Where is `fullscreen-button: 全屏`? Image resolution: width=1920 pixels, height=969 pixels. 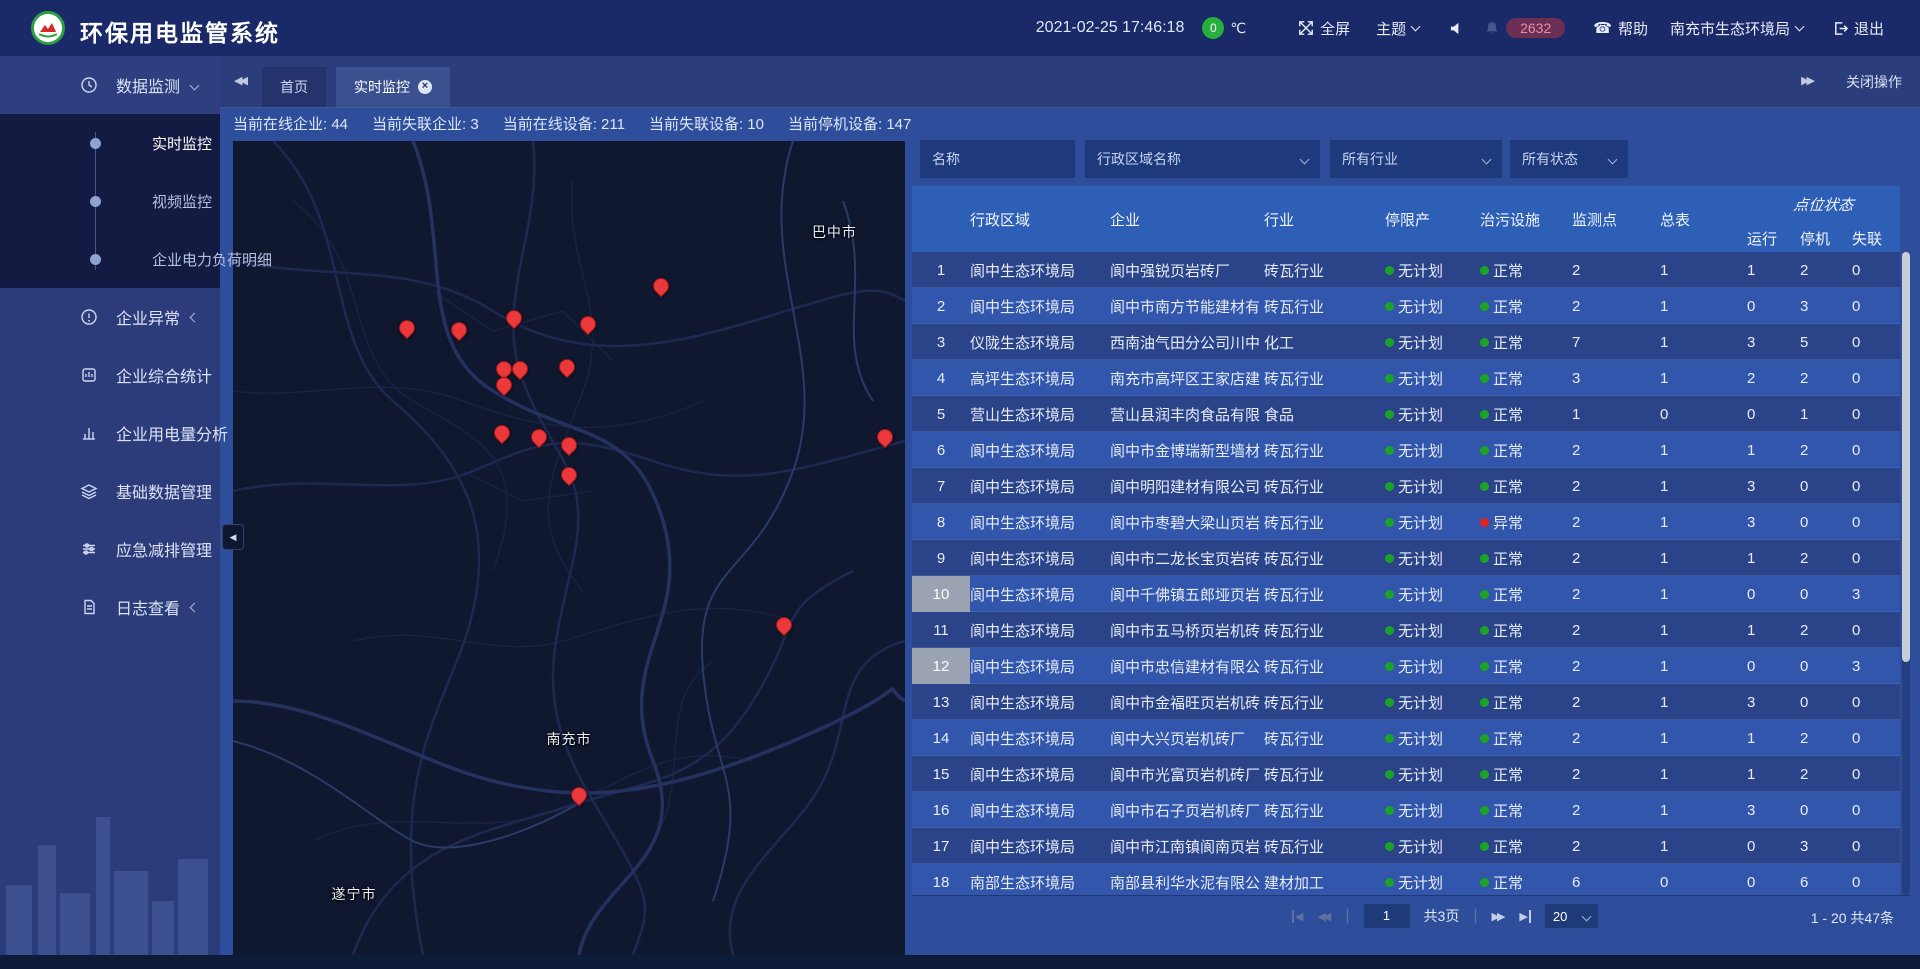
fullscreen-button: 全屏 is located at coordinates (1324, 28).